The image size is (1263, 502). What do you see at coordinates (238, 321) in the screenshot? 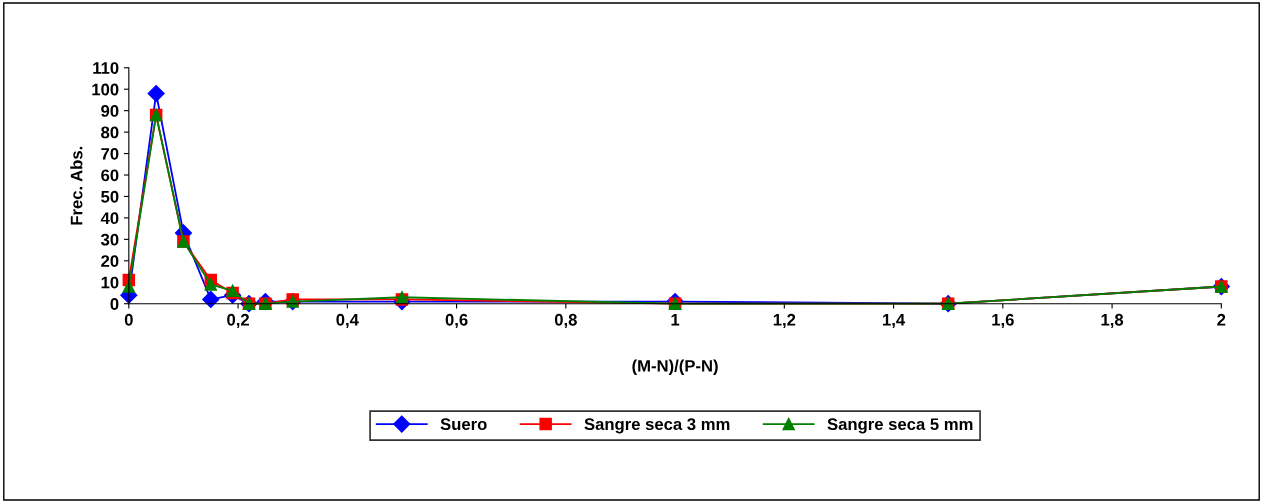
I see `x-tick-label: 0,2` at bounding box center [238, 321].